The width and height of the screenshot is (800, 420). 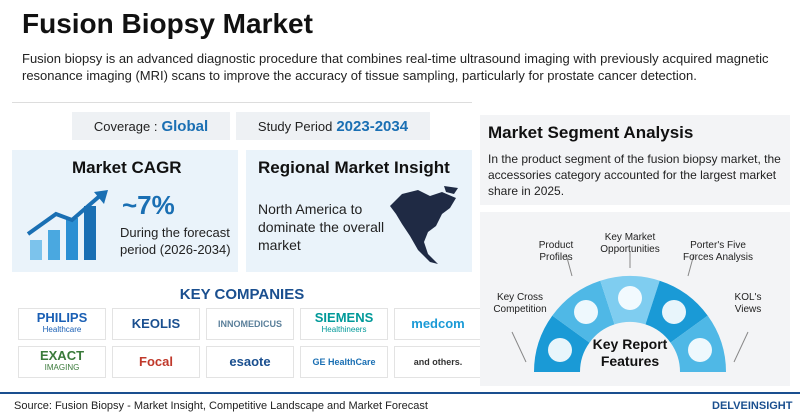 I want to click on study-period: Study Period 2023-2034, so click(x=333, y=126).